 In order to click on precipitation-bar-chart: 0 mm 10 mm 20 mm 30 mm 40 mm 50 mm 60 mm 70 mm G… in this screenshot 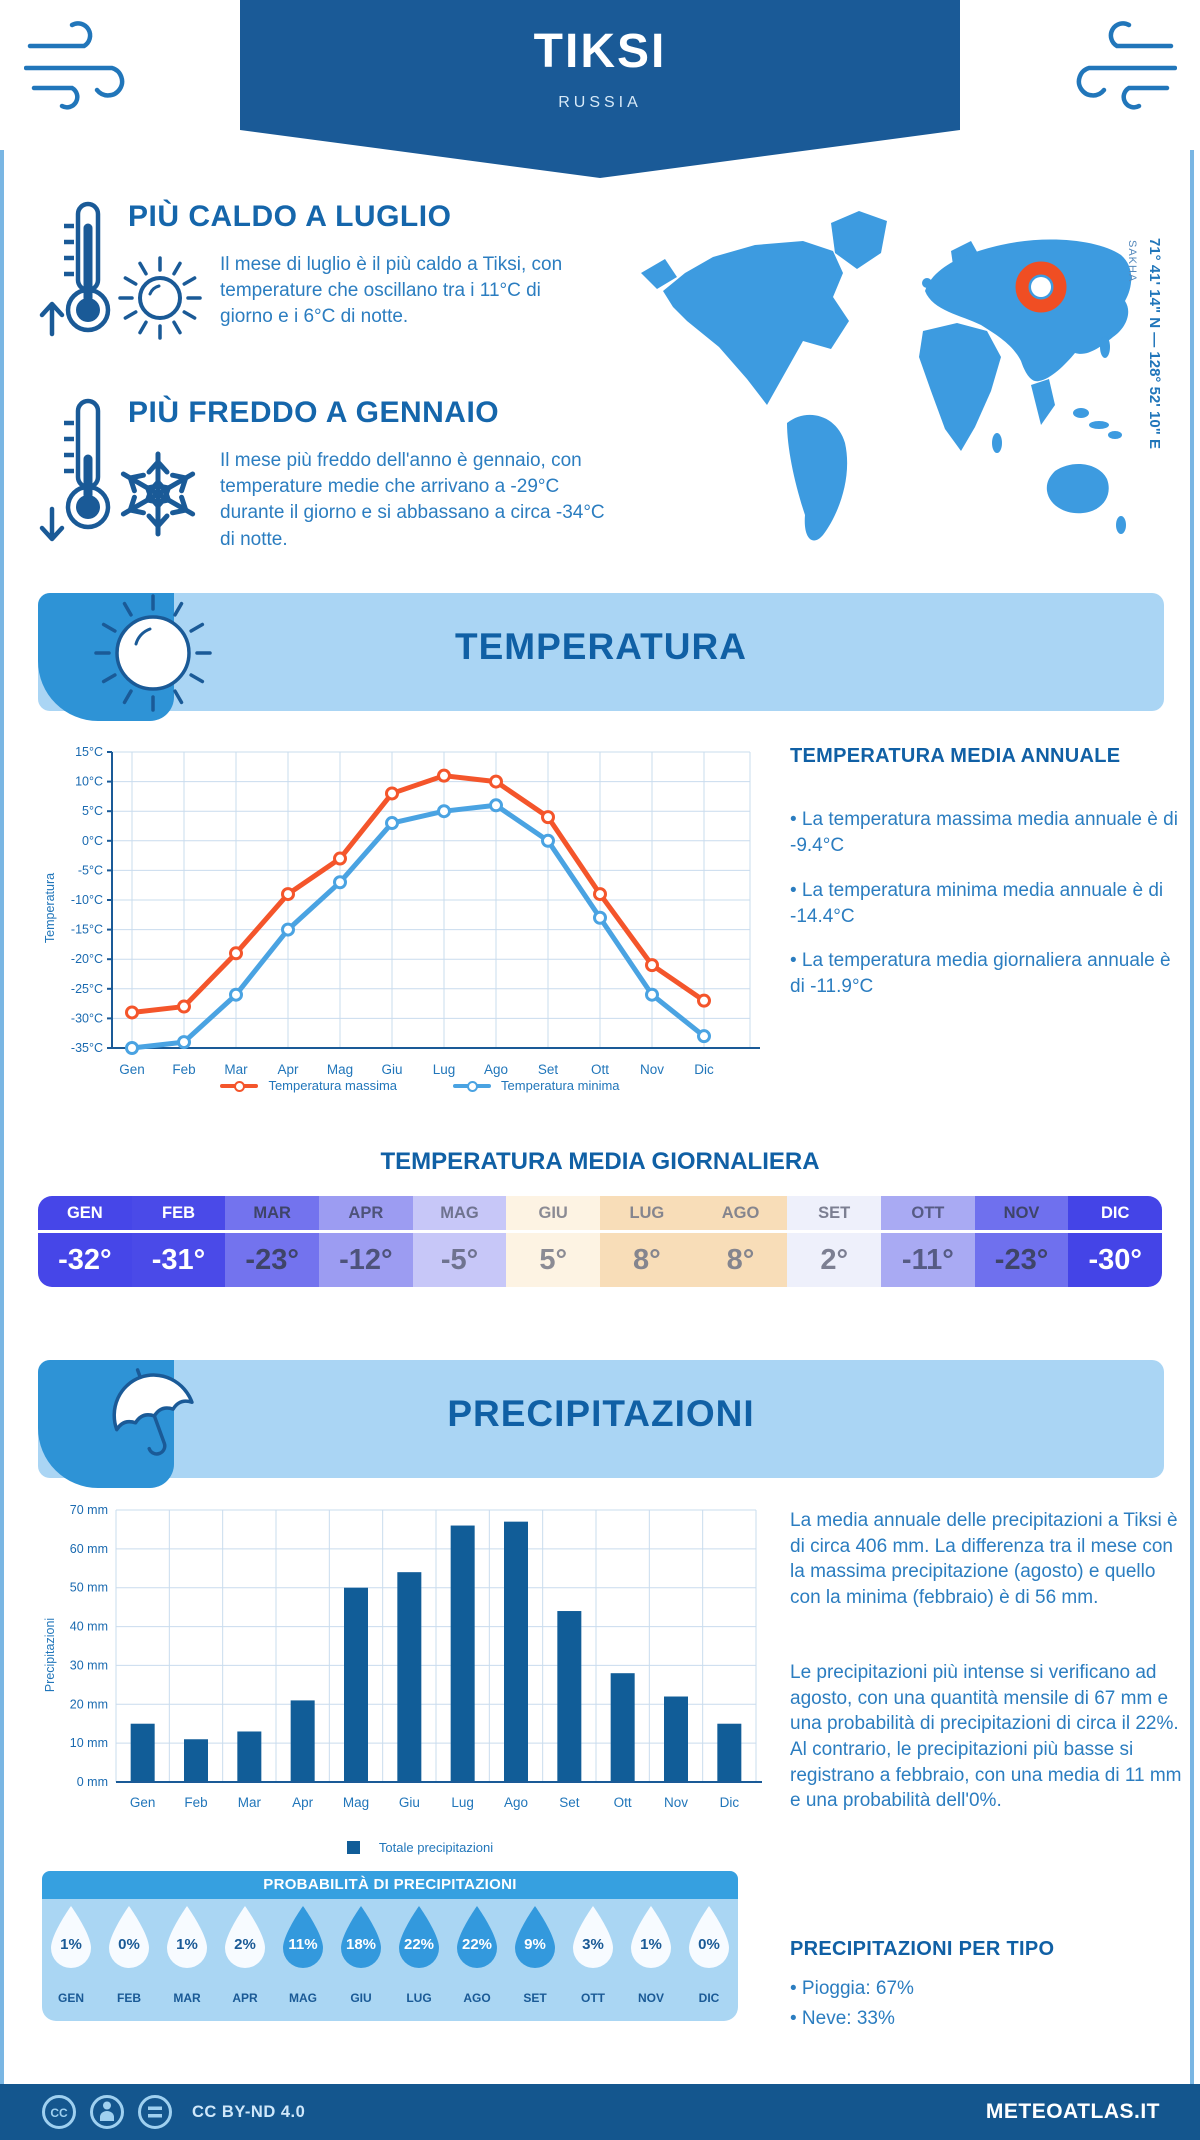, I will do `click(416, 1656)`.